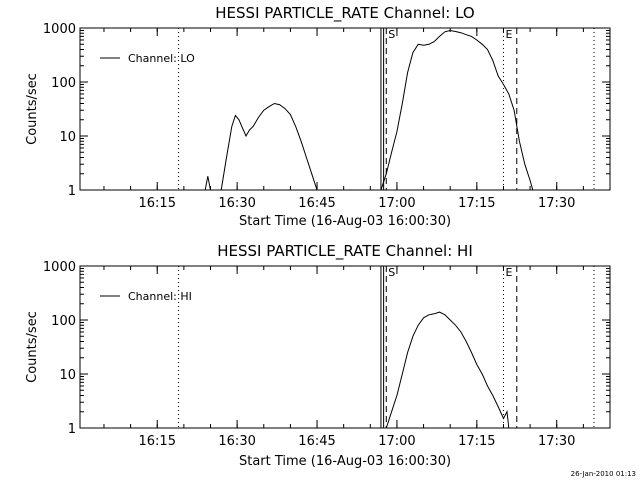 This screenshot has width=640, height=480. What do you see at coordinates (345, 251) in the screenshot?
I see `chart-title: HESSI PARTICLE_RATE Channel: HI` at bounding box center [345, 251].